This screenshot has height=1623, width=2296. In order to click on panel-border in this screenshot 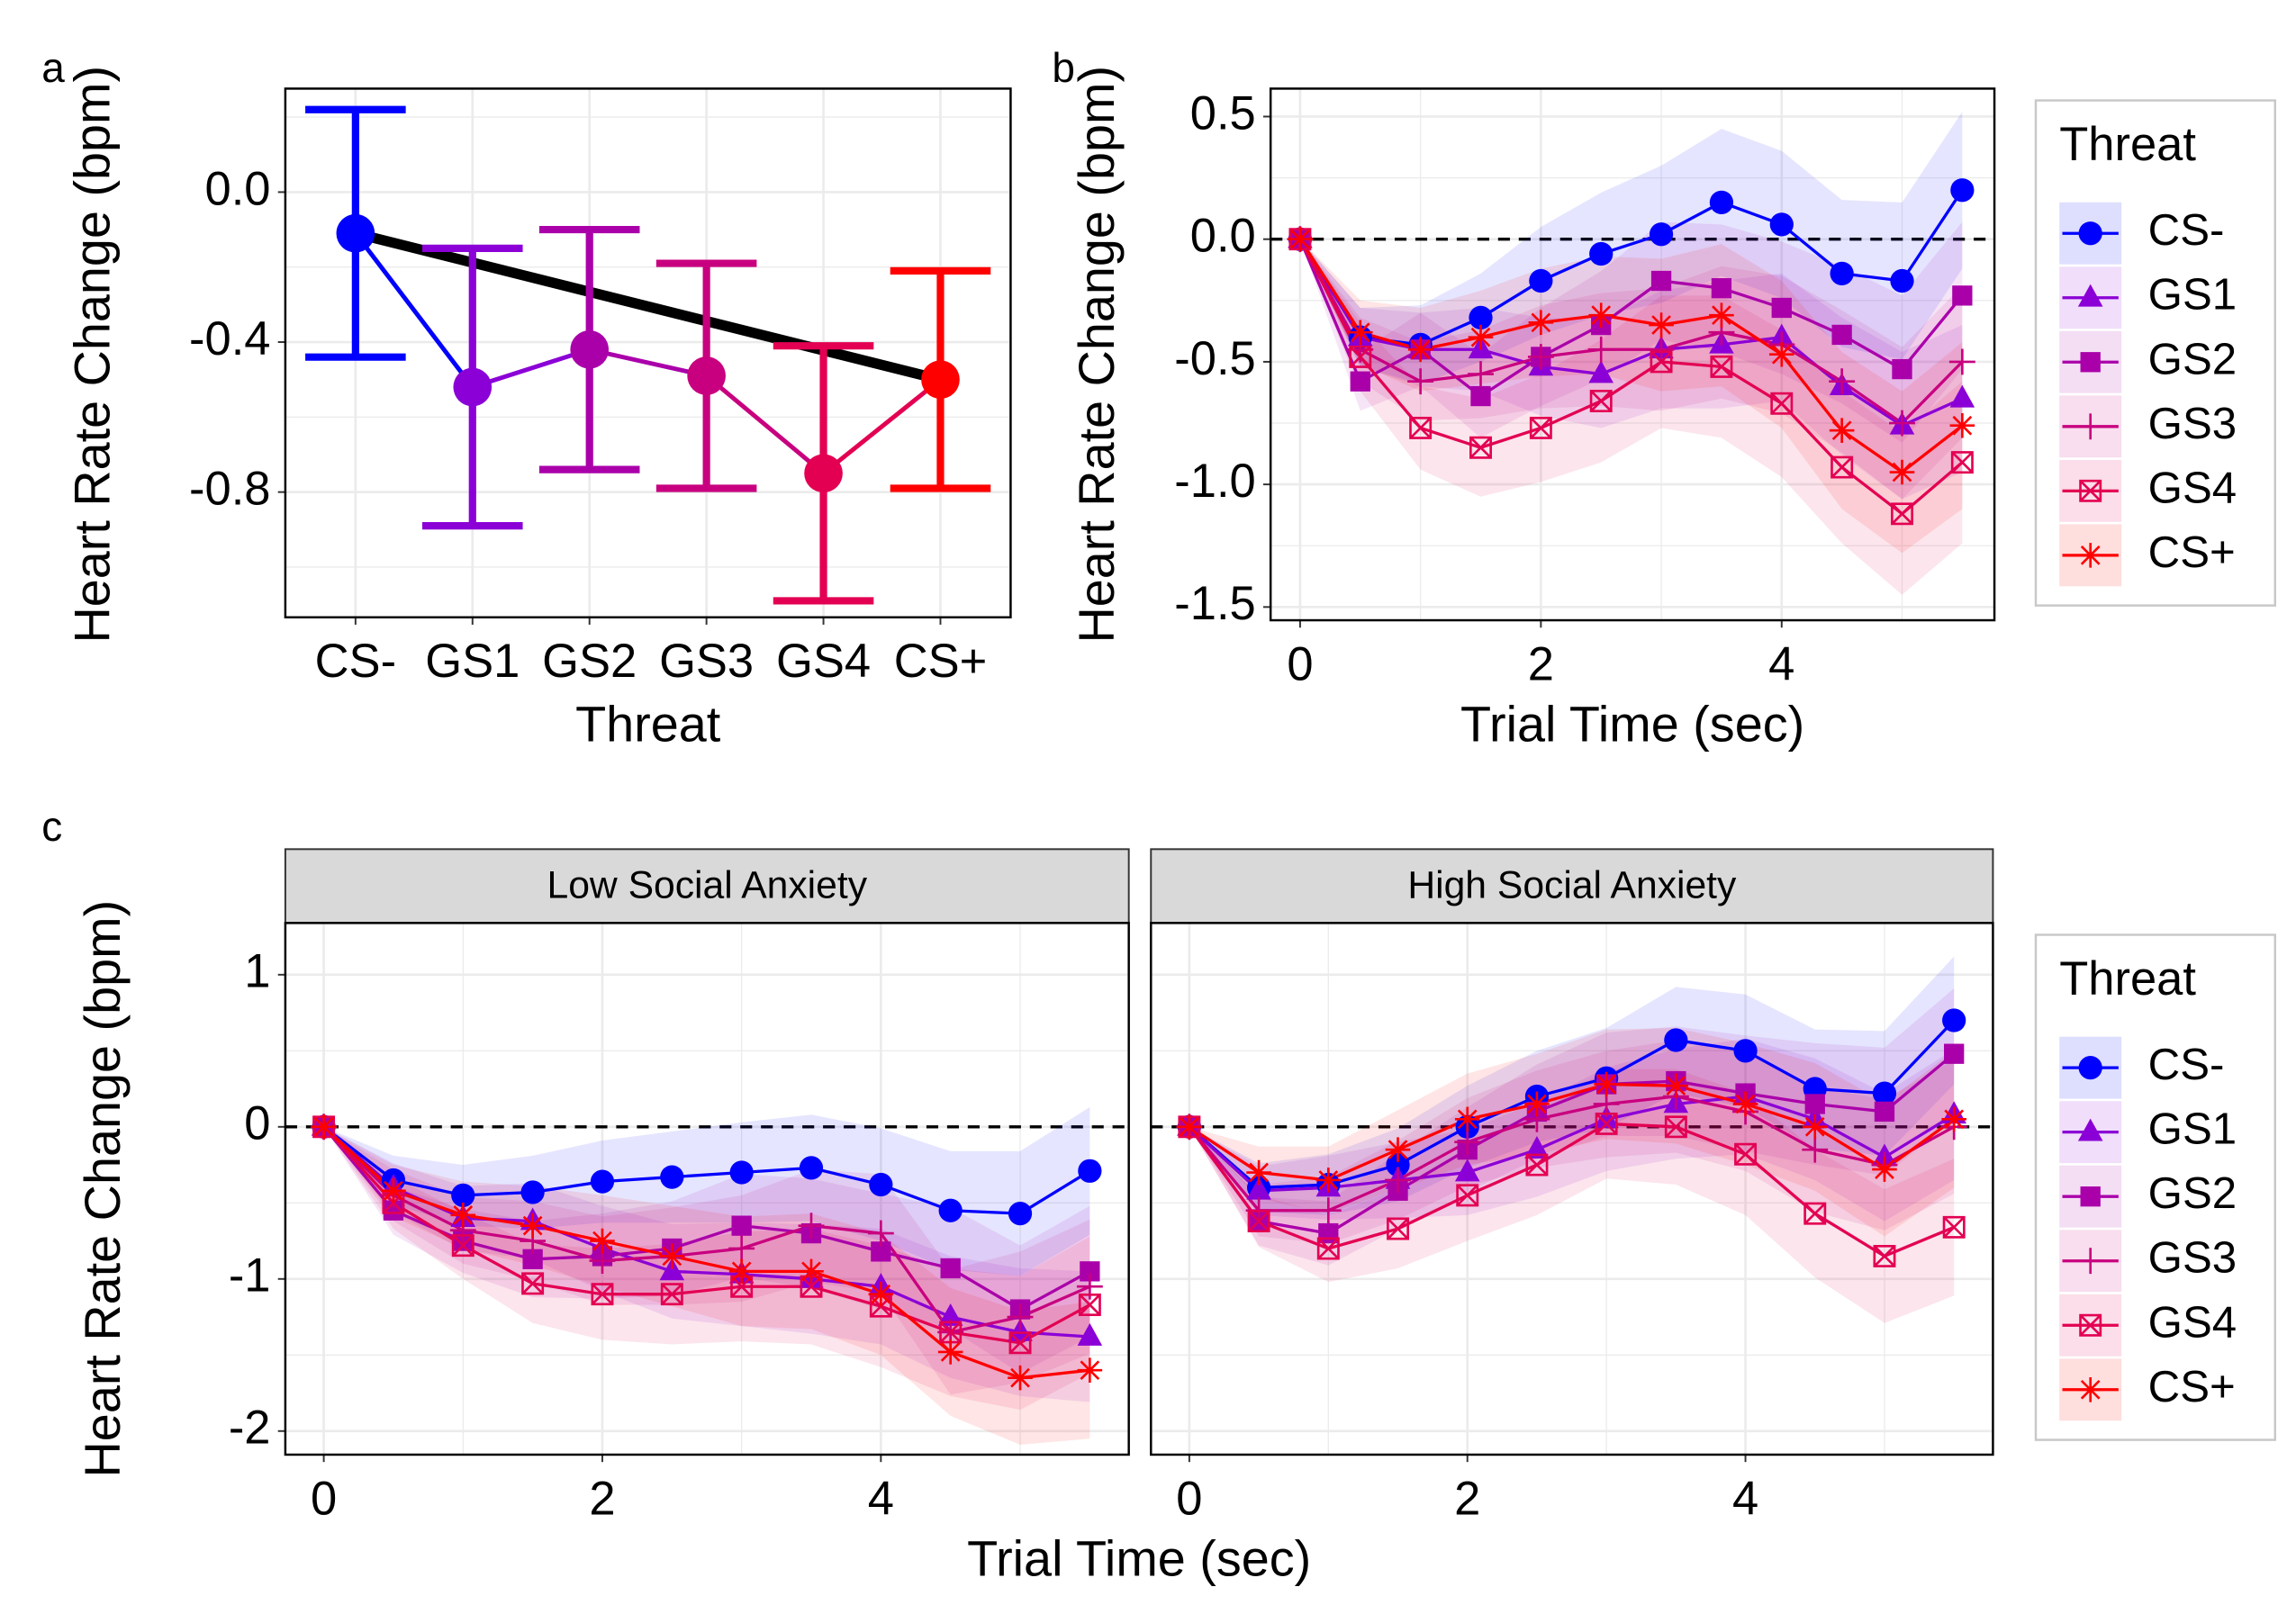, I will do `click(707, 1189)`.